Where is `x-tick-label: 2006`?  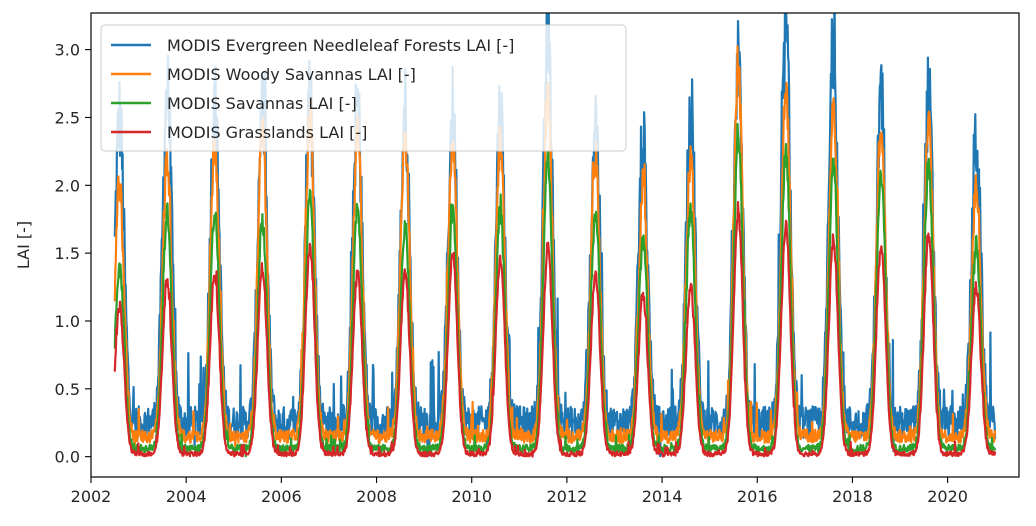 x-tick-label: 2006 is located at coordinates (281, 496).